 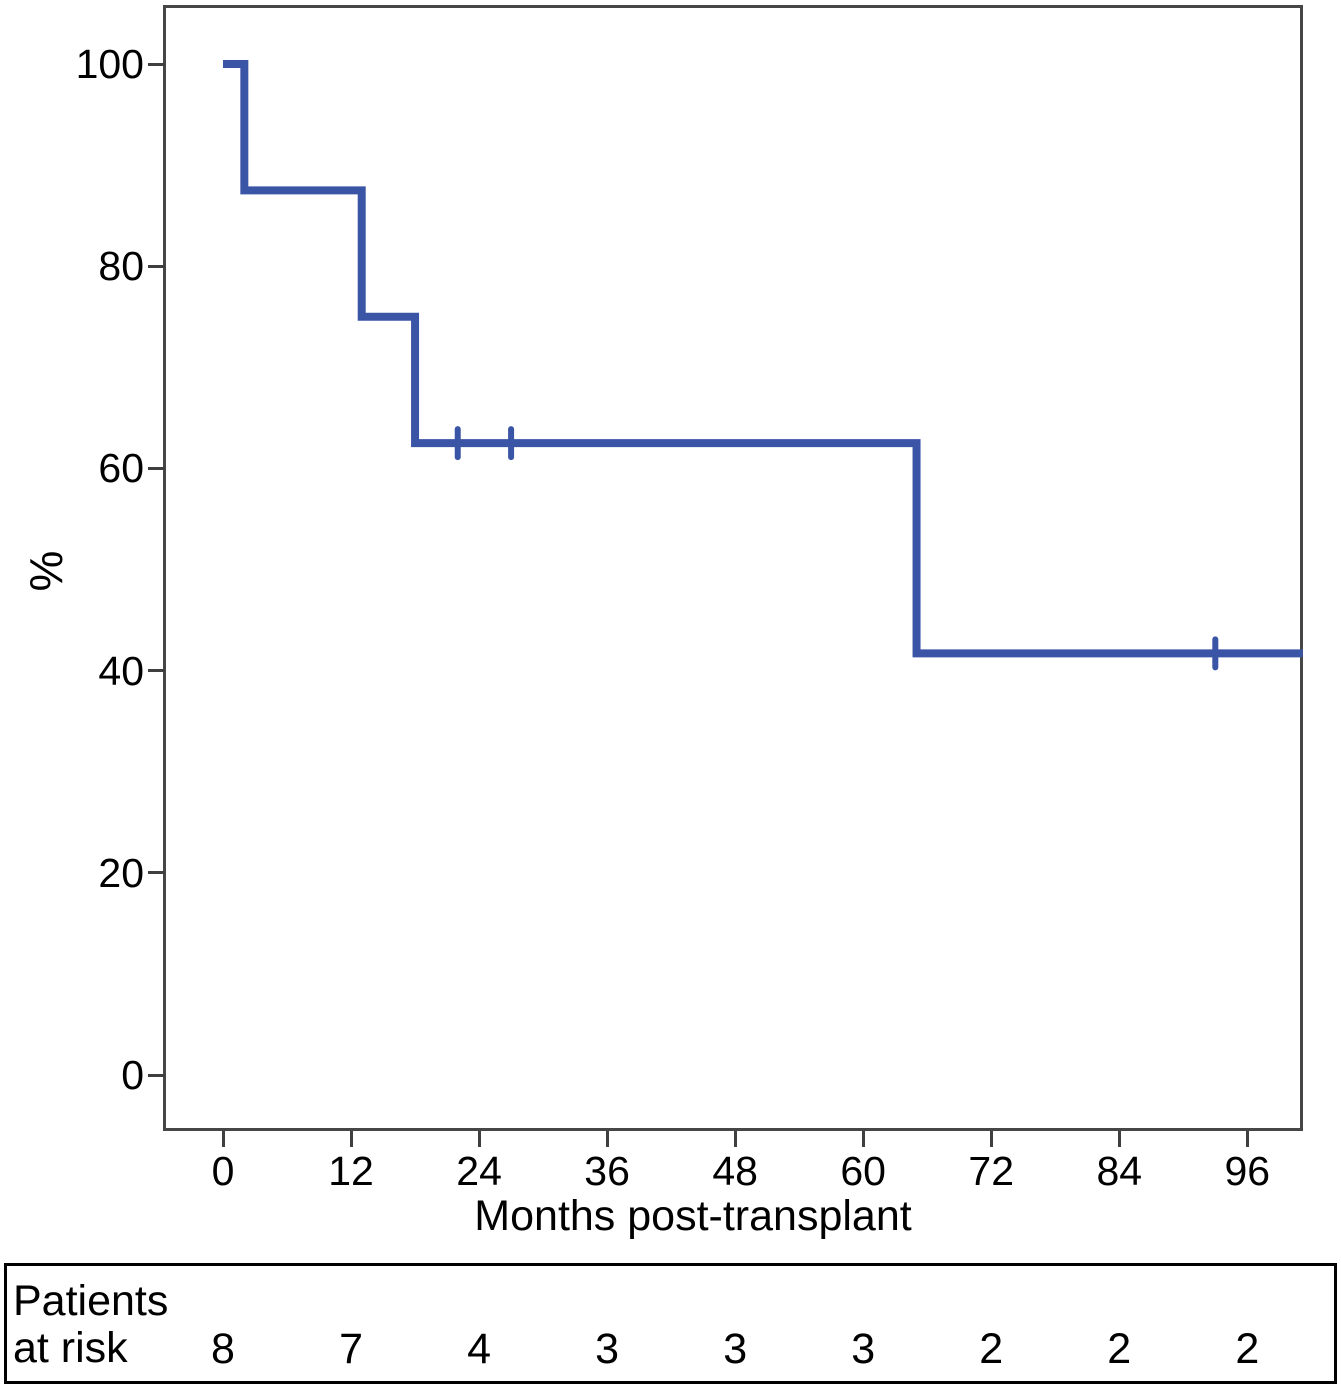 I want to click on x-tick-label: 96, so click(x=1247, y=1171).